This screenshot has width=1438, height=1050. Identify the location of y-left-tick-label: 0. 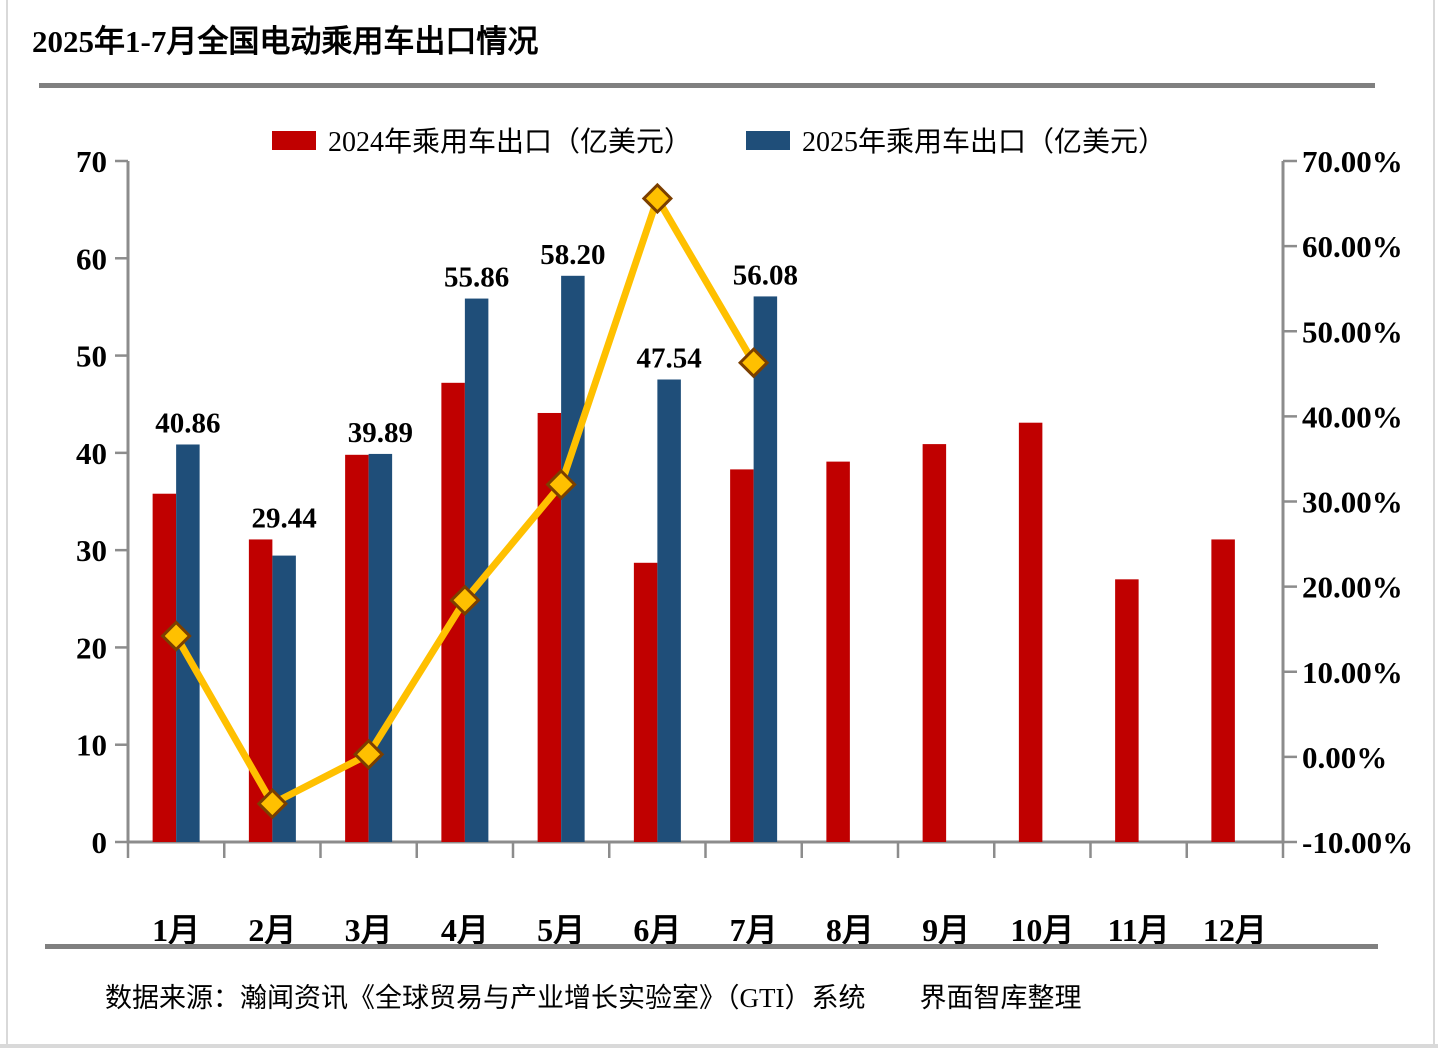
(100, 842).